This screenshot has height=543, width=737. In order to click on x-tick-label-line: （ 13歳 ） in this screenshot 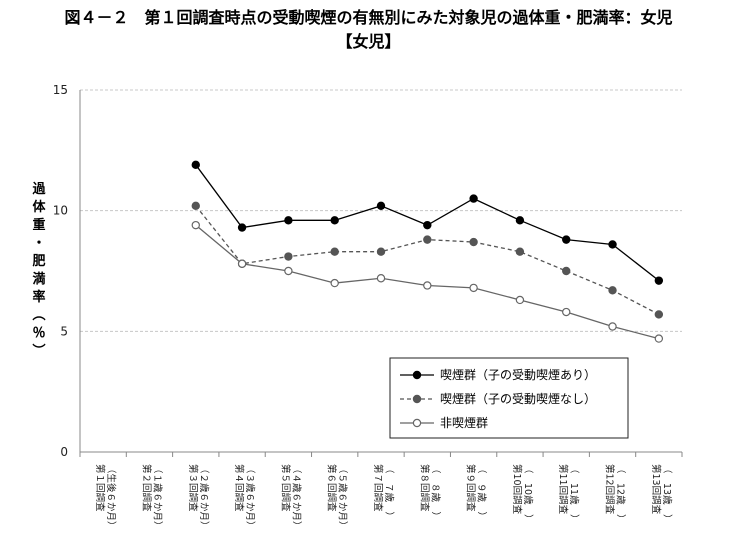, I will do `click(667, 494)`.